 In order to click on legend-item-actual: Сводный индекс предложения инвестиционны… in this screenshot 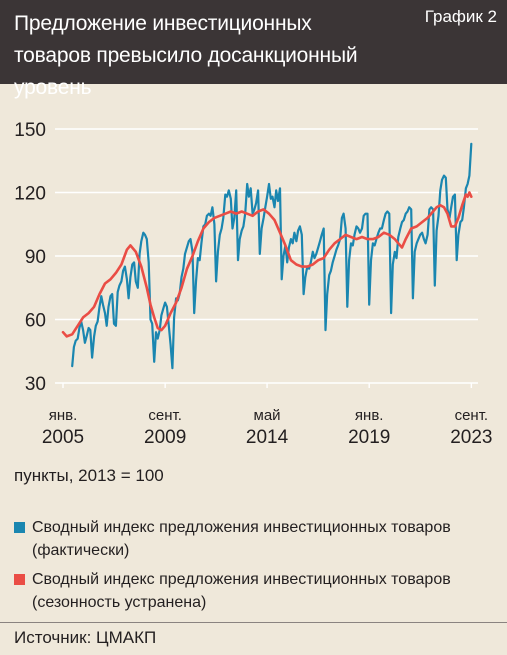, I will do `click(259, 539)`.